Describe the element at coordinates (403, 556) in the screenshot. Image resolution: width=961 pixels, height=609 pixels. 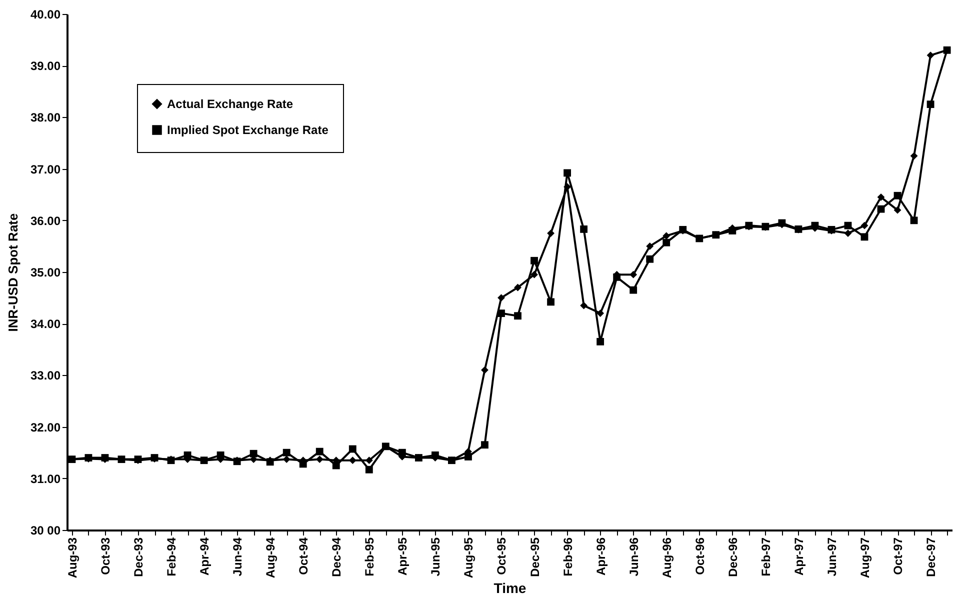
I see `x-tick-label: Apr-95` at that location.